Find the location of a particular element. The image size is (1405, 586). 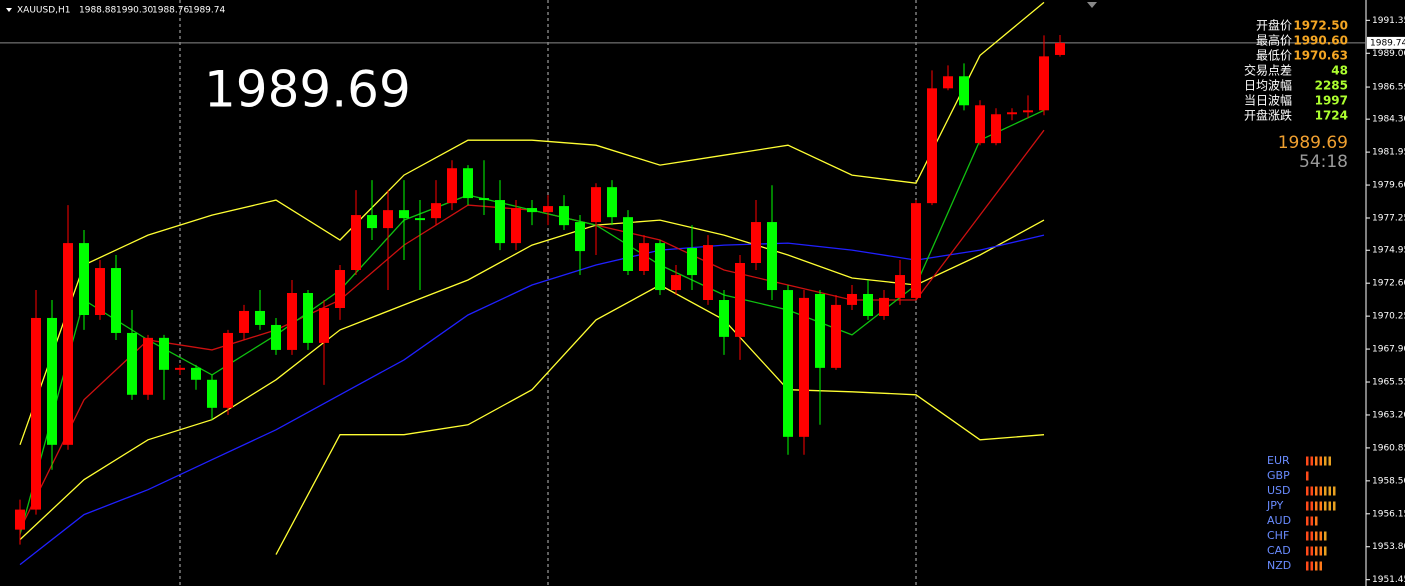

info-label: 最高价 is located at coordinates (1274, 40).